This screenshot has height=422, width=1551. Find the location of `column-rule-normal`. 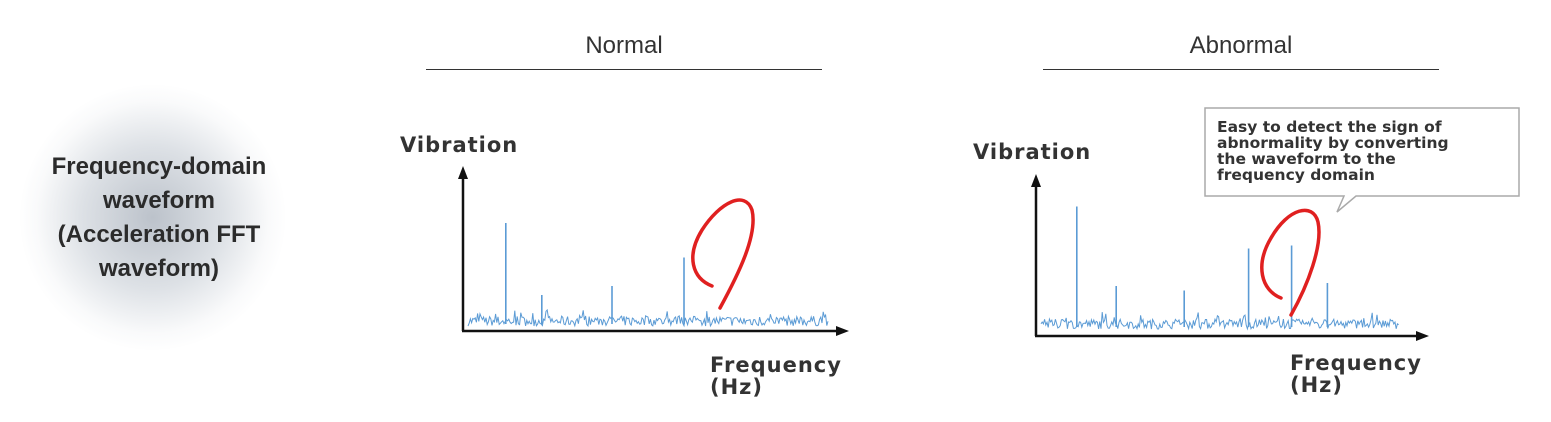

column-rule-normal is located at coordinates (624, 69).